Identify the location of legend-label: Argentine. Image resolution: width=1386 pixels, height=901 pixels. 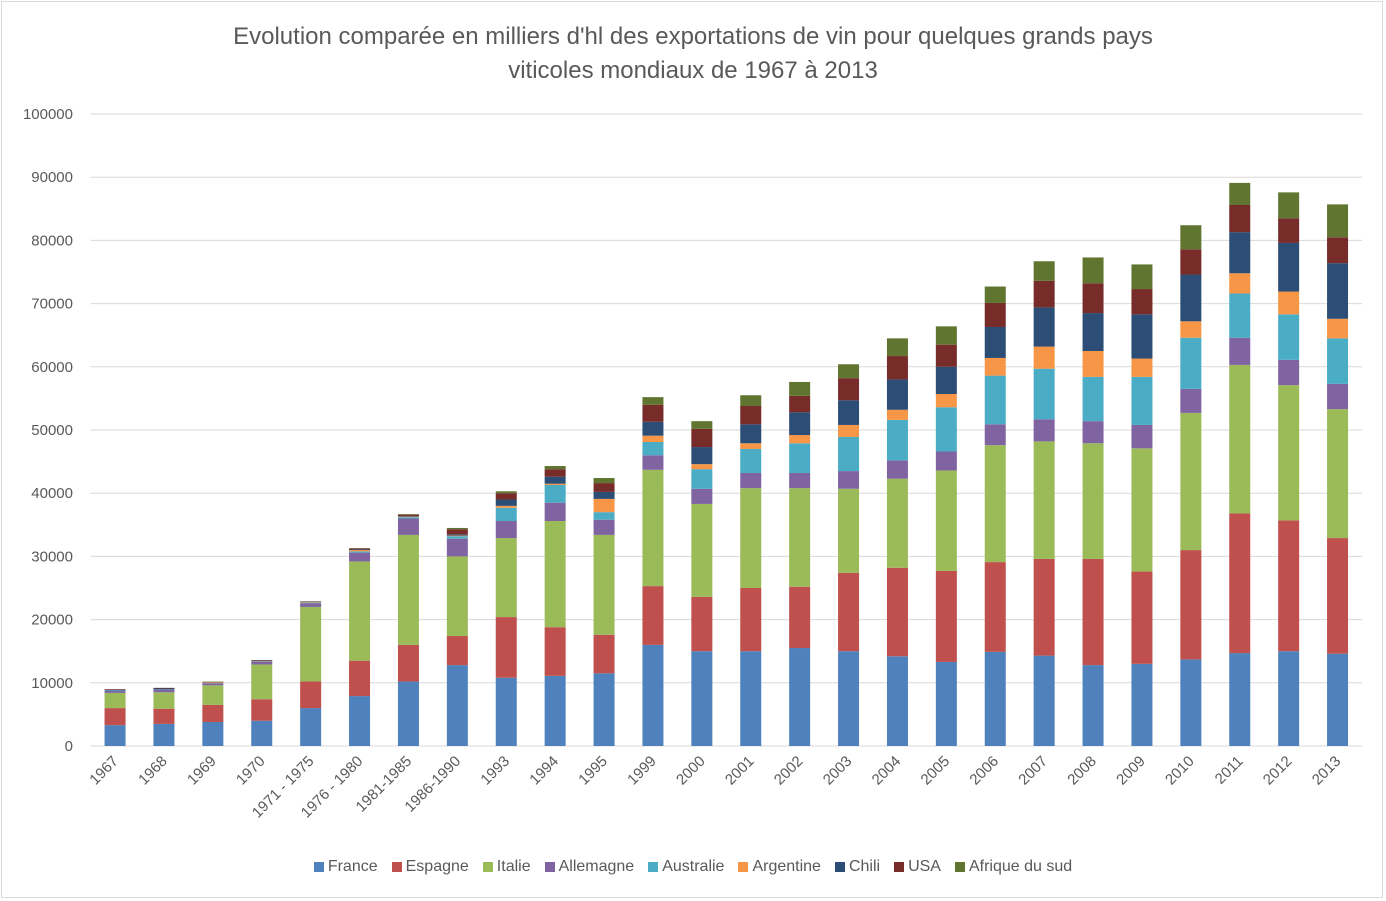
(786, 866).